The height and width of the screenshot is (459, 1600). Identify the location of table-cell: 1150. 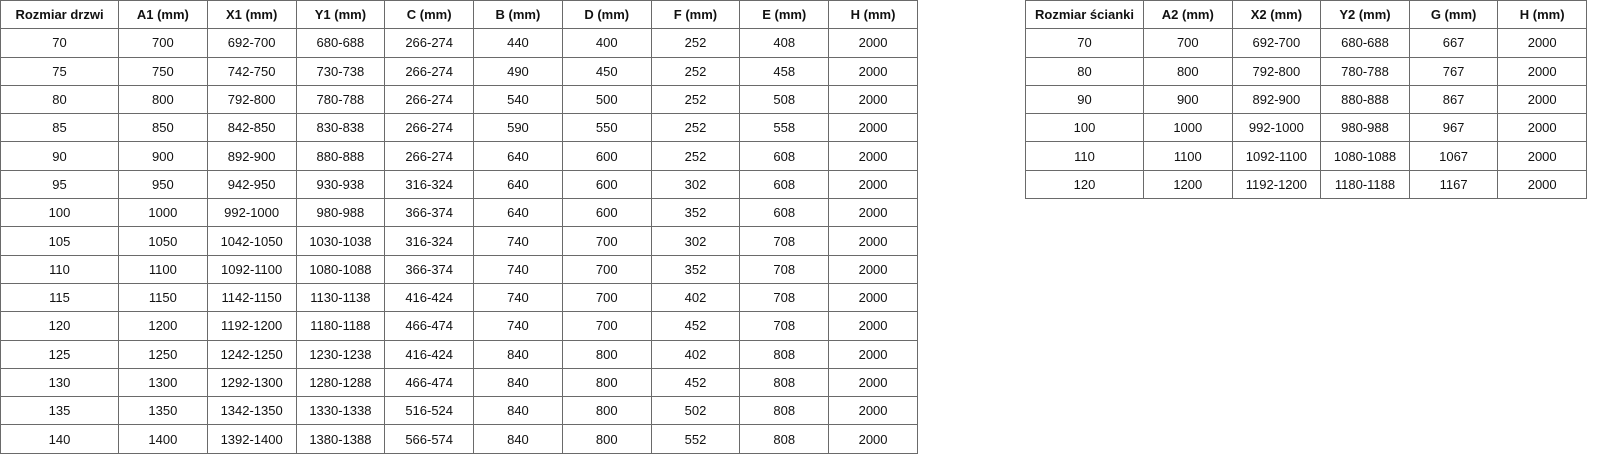
(163, 297).